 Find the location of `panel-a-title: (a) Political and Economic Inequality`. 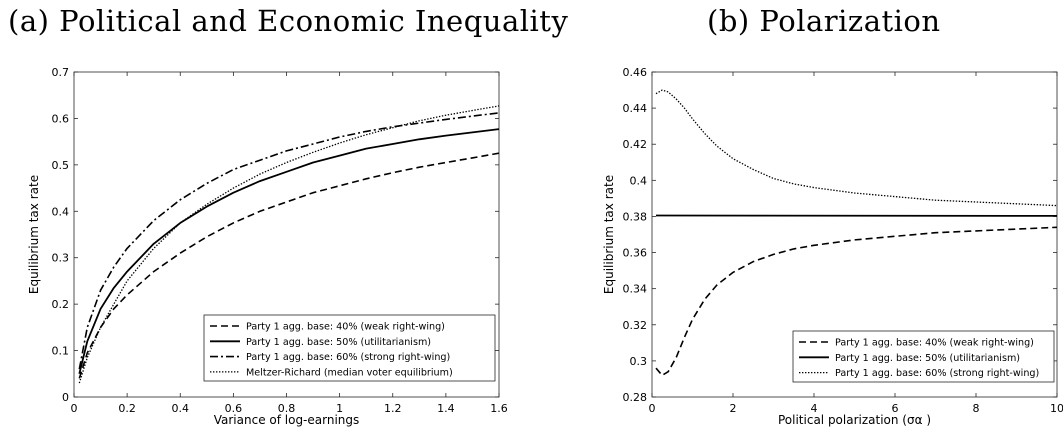

panel-a-title: (a) Political and Economic Inequality is located at coordinates (288, 21).